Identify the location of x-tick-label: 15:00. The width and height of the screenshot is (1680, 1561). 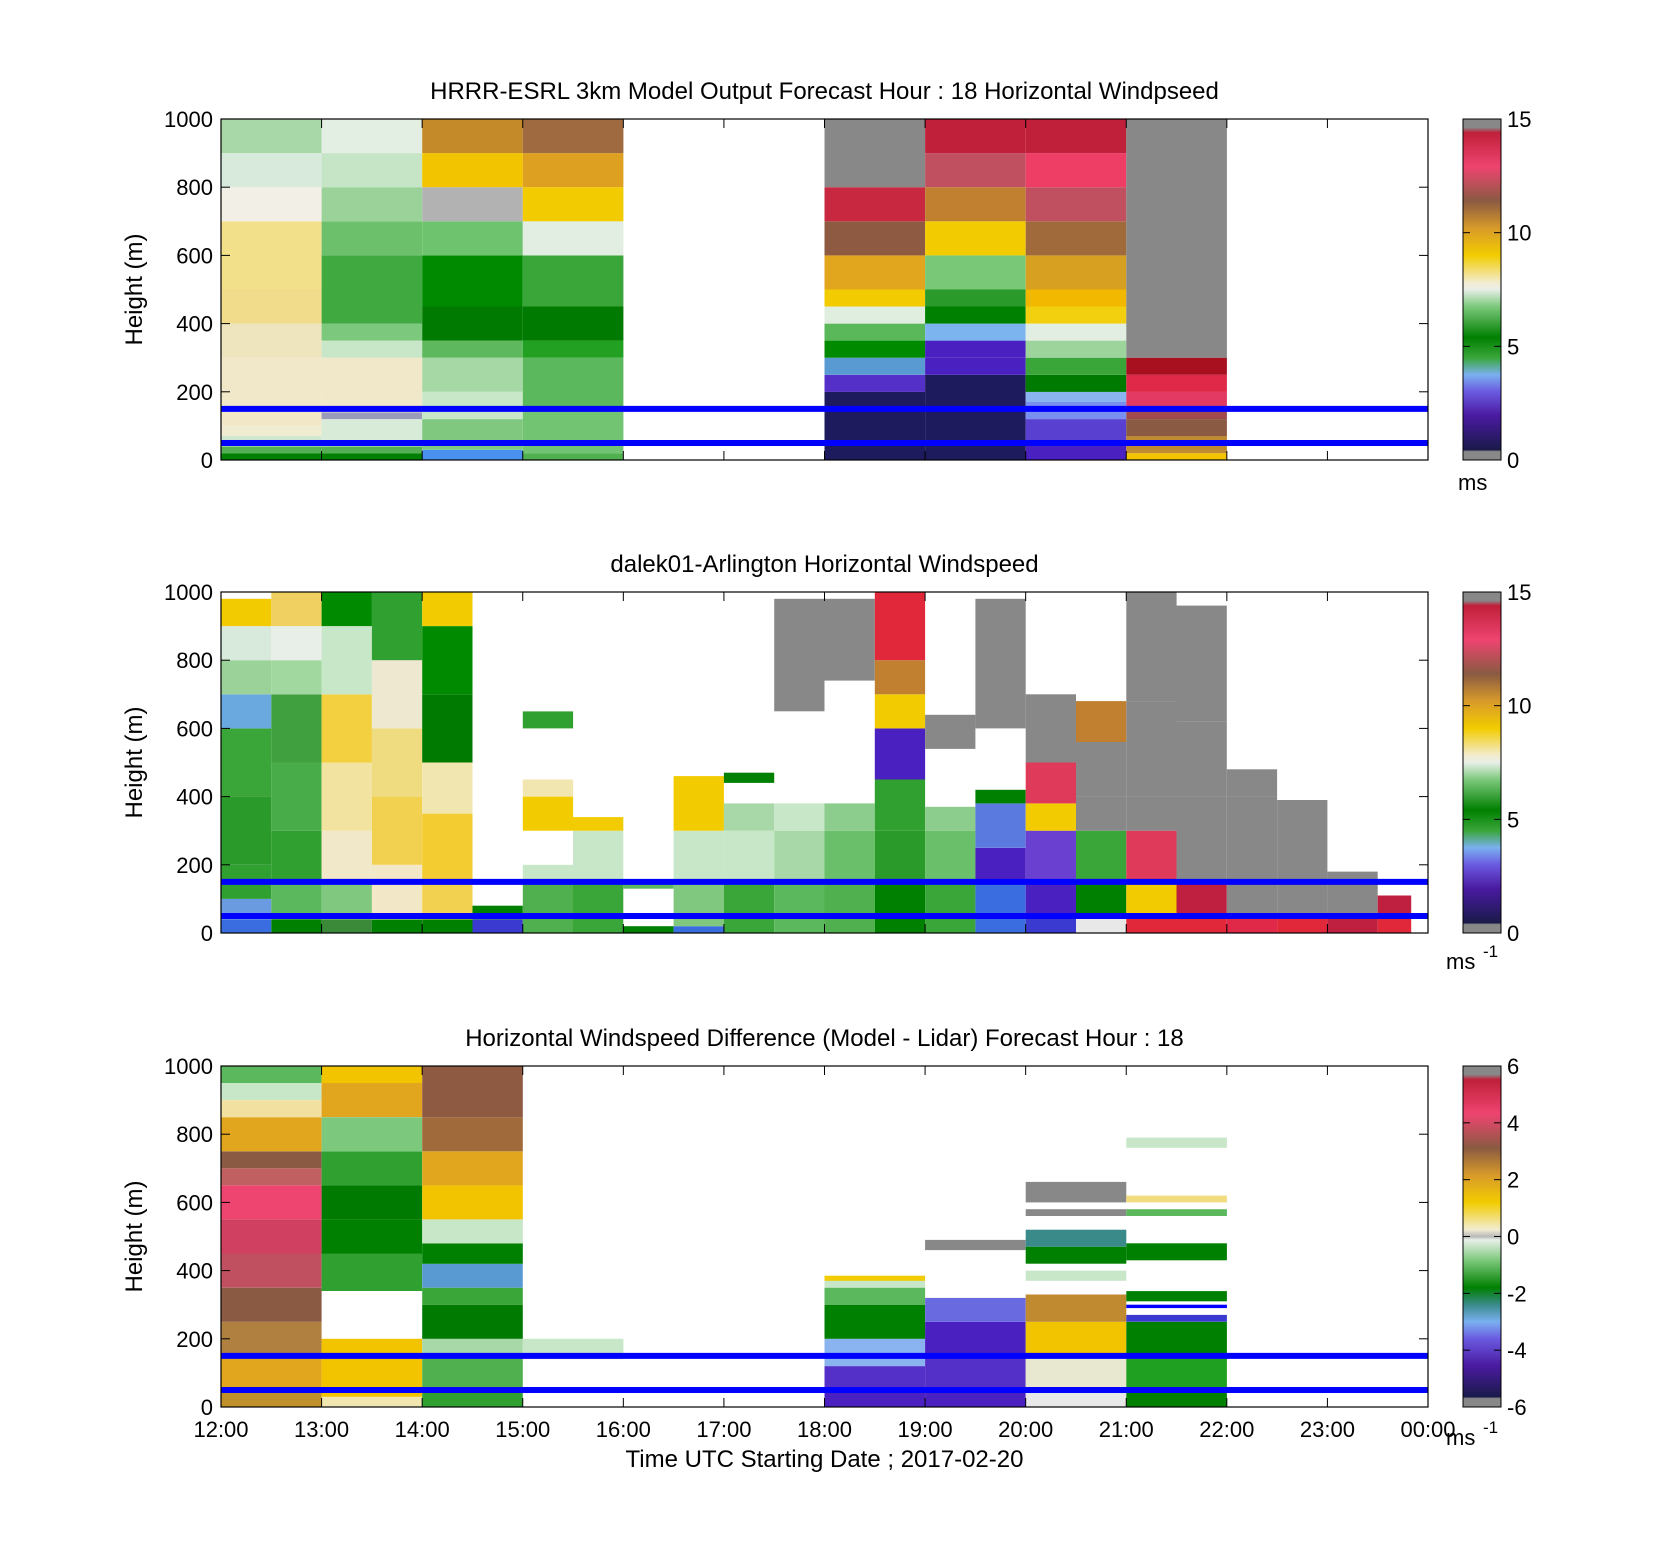
(522, 1429).